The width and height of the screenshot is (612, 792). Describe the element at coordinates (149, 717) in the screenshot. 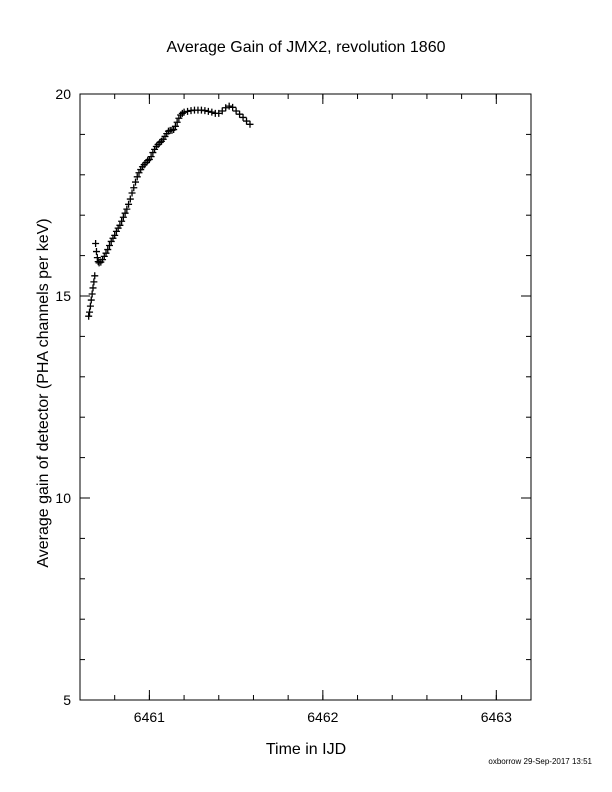

I see `x-tick-label: 6461` at that location.